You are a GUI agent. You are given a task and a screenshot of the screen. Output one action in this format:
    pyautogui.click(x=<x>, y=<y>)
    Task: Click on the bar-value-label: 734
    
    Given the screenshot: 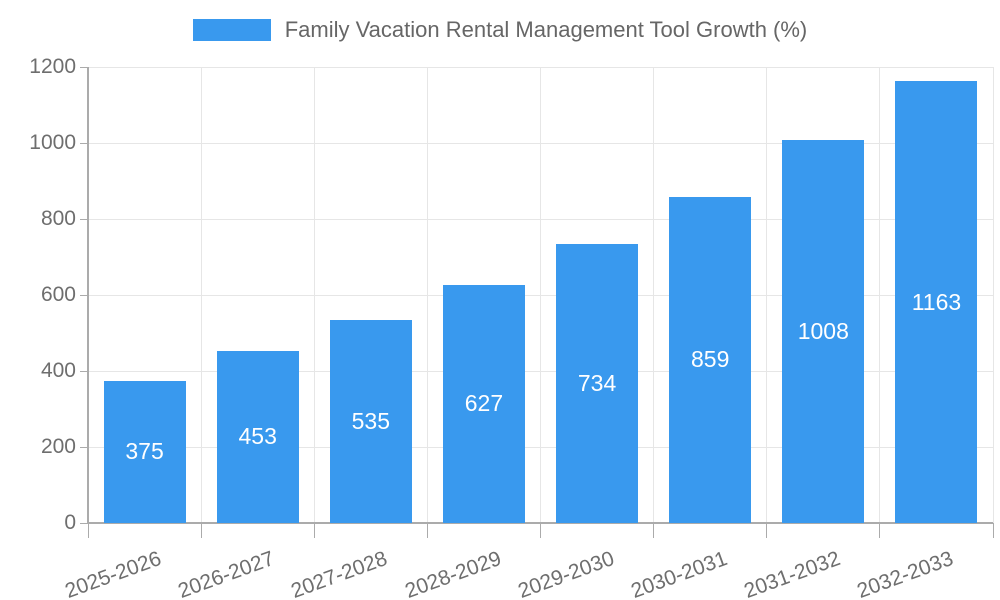 What is the action you would take?
    pyautogui.click(x=597, y=383)
    